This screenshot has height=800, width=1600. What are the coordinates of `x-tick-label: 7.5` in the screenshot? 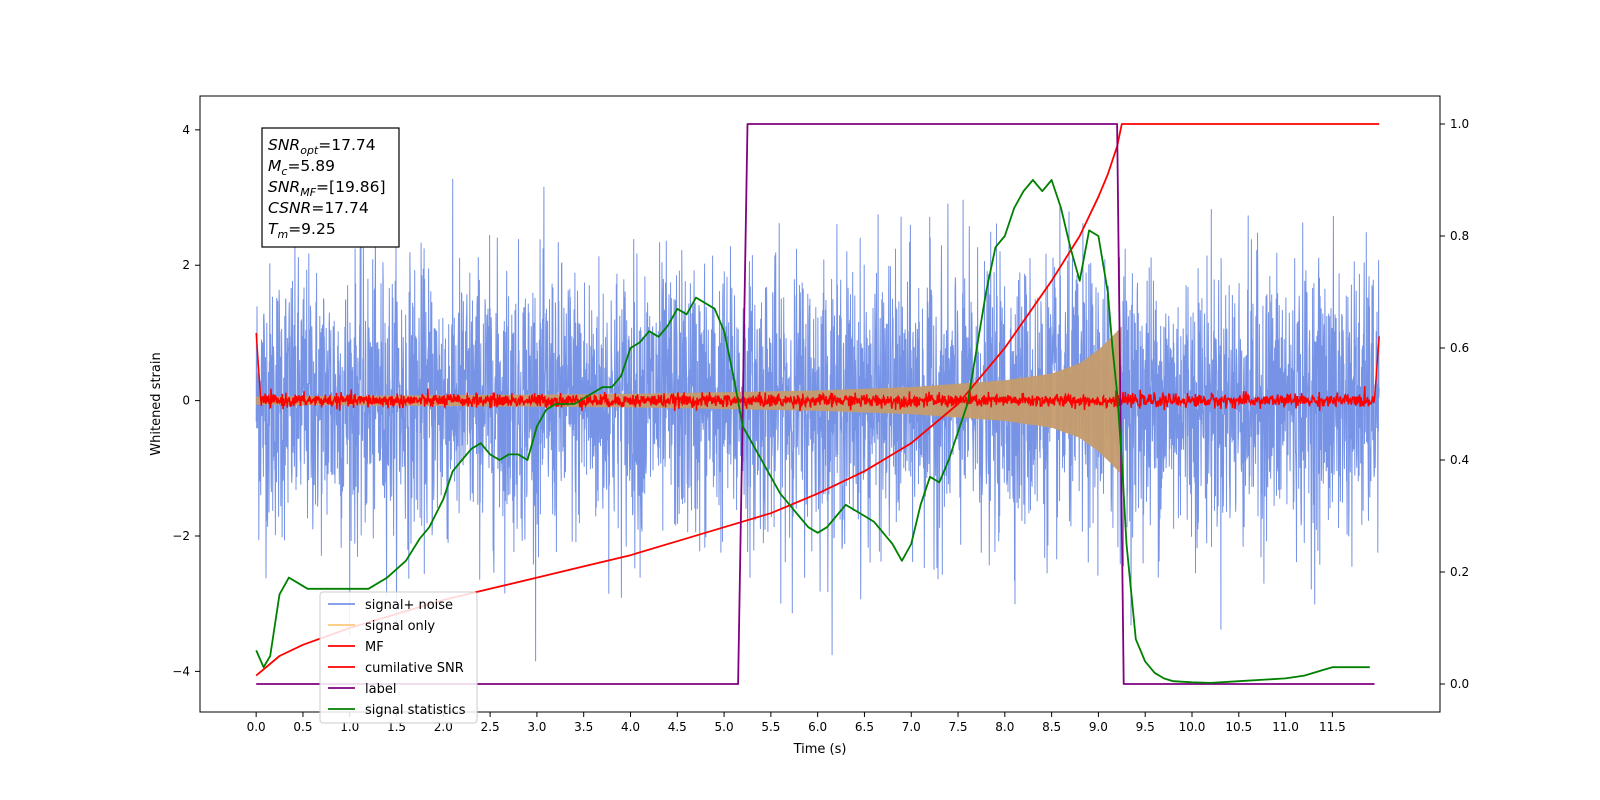 It's located at (957, 727).